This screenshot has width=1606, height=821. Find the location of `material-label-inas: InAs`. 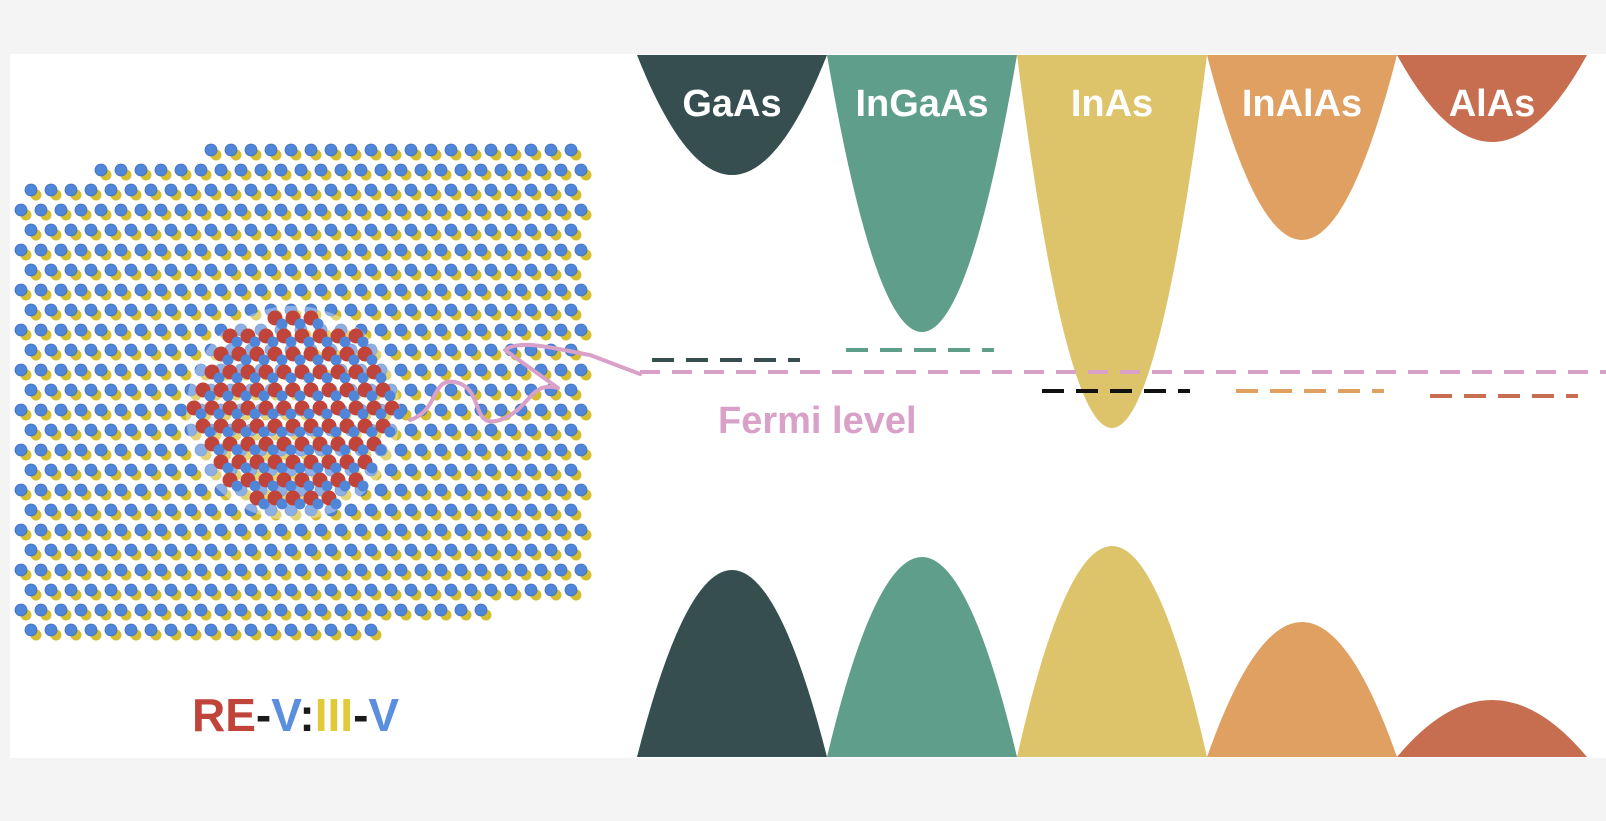

material-label-inas: InAs is located at coordinates (1112, 104).